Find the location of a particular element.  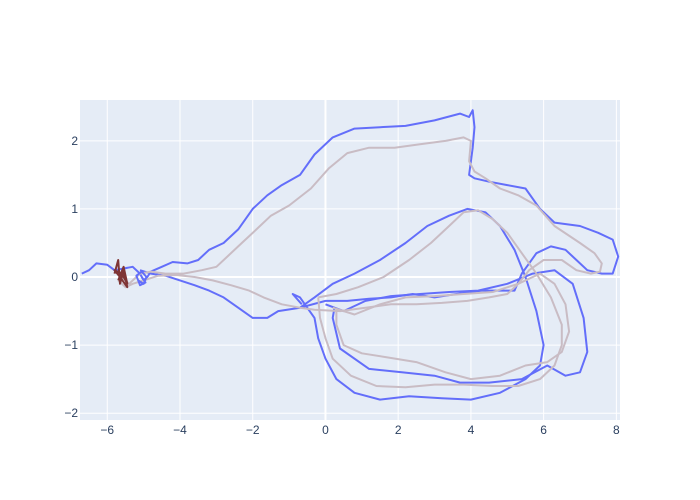

x-tick-label: 6 is located at coordinates (543, 430).